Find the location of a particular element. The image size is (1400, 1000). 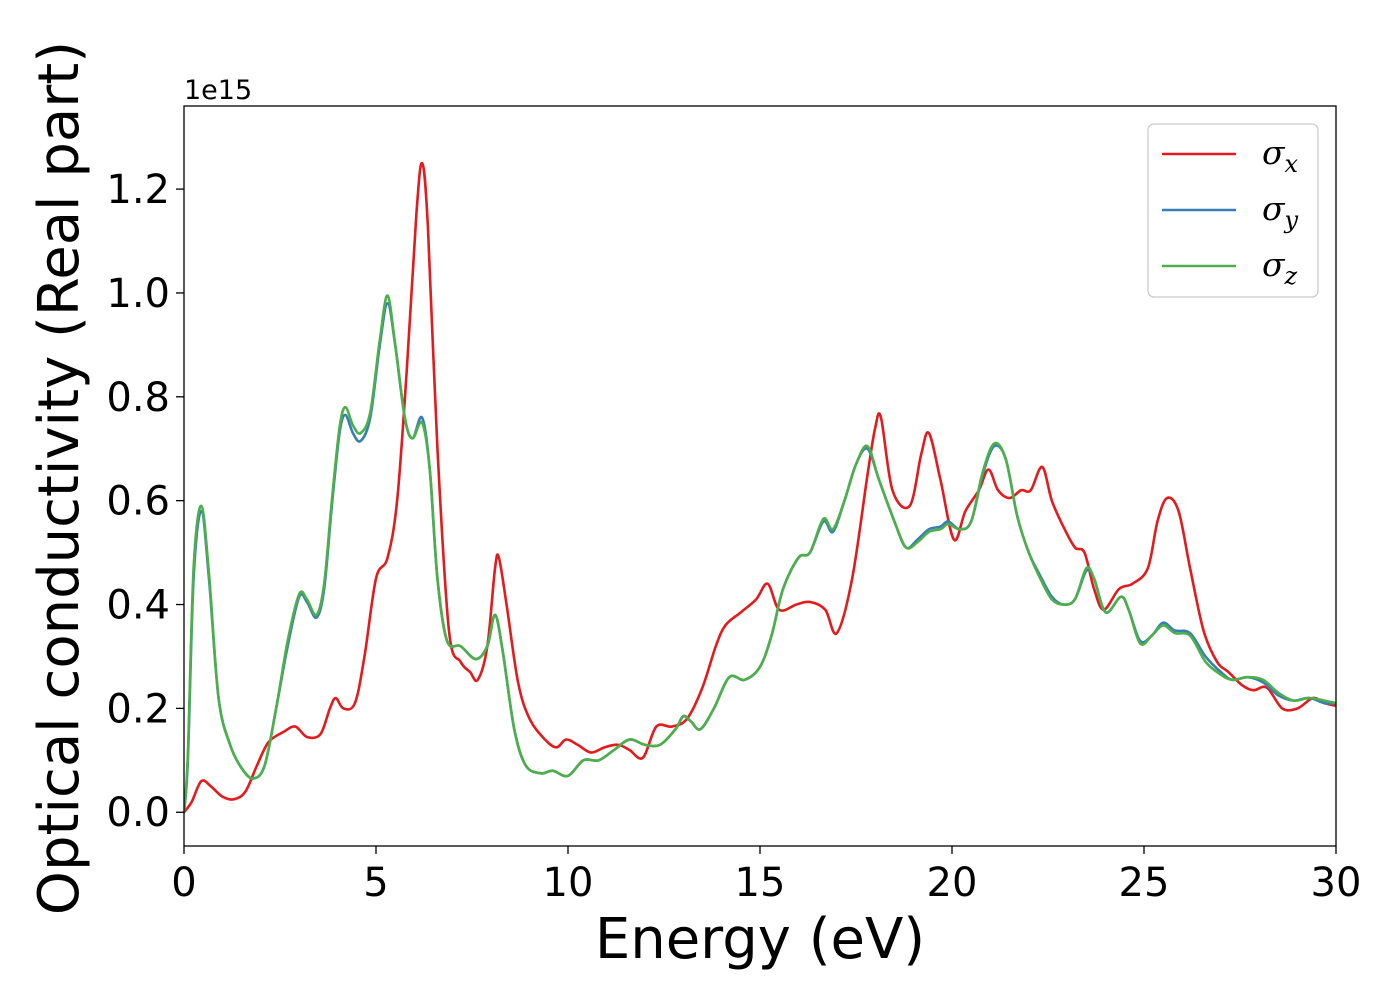

x-tick-label: 20 is located at coordinates (952, 883).